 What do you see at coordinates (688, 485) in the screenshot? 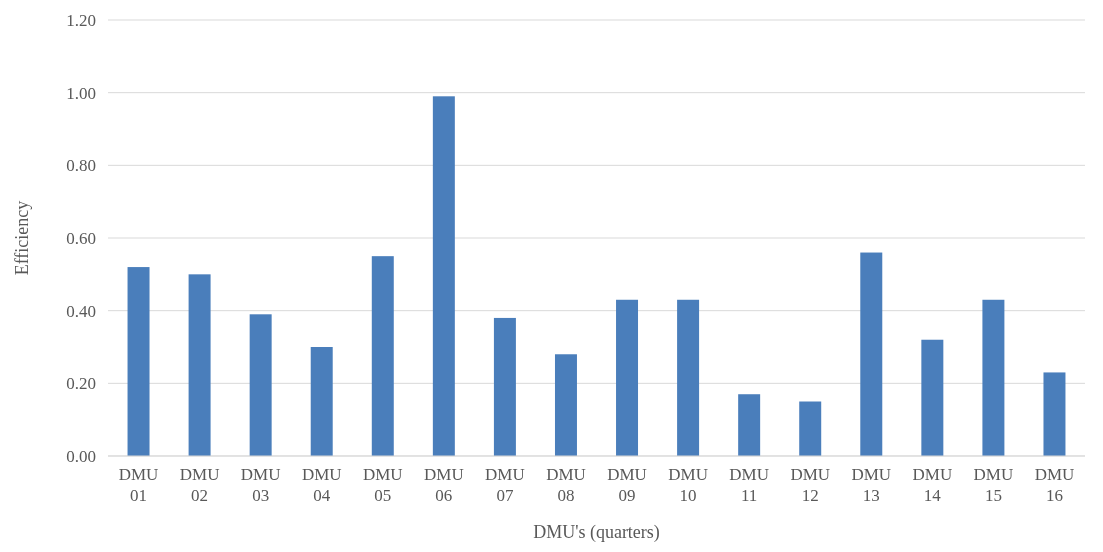
I see `x-tick-label: DMU 10` at bounding box center [688, 485].